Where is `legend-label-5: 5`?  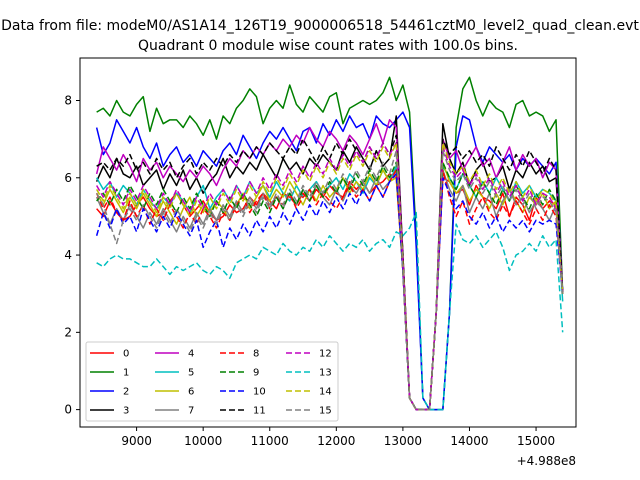
legend-label-5: 5 is located at coordinates (191, 373).